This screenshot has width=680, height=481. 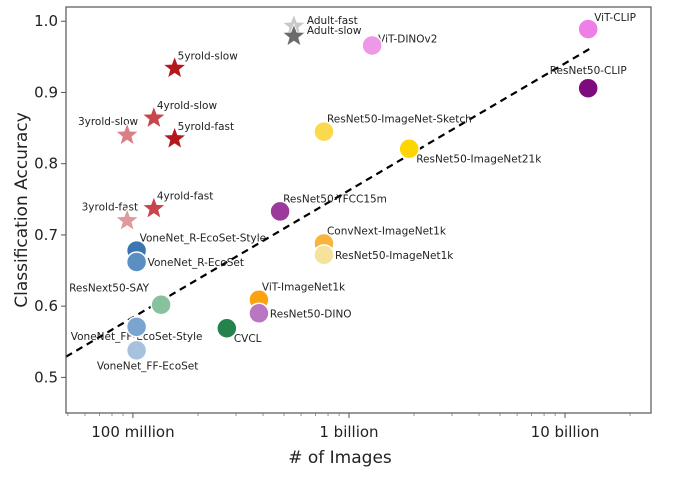 I want to click on point-label: VoneNet_R-EcoSet, so click(x=196, y=263).